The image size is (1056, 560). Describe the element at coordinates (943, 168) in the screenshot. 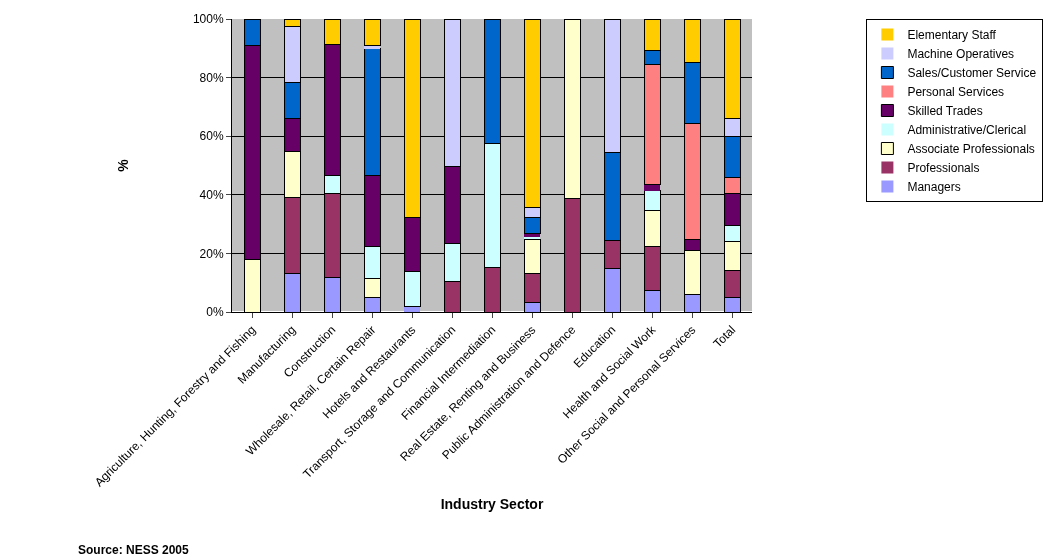

I see `legend-label: Professionals` at that location.